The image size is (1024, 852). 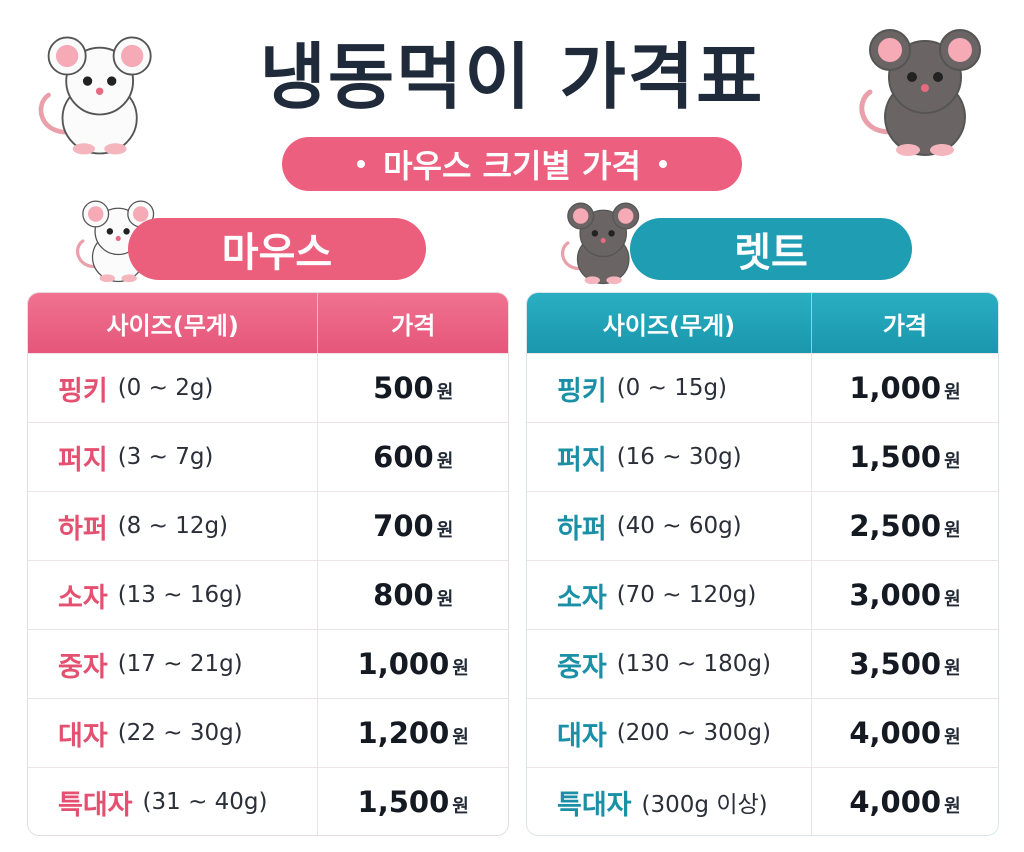 I want to click on weight-range: (3 ~ 7g), so click(x=165, y=457).